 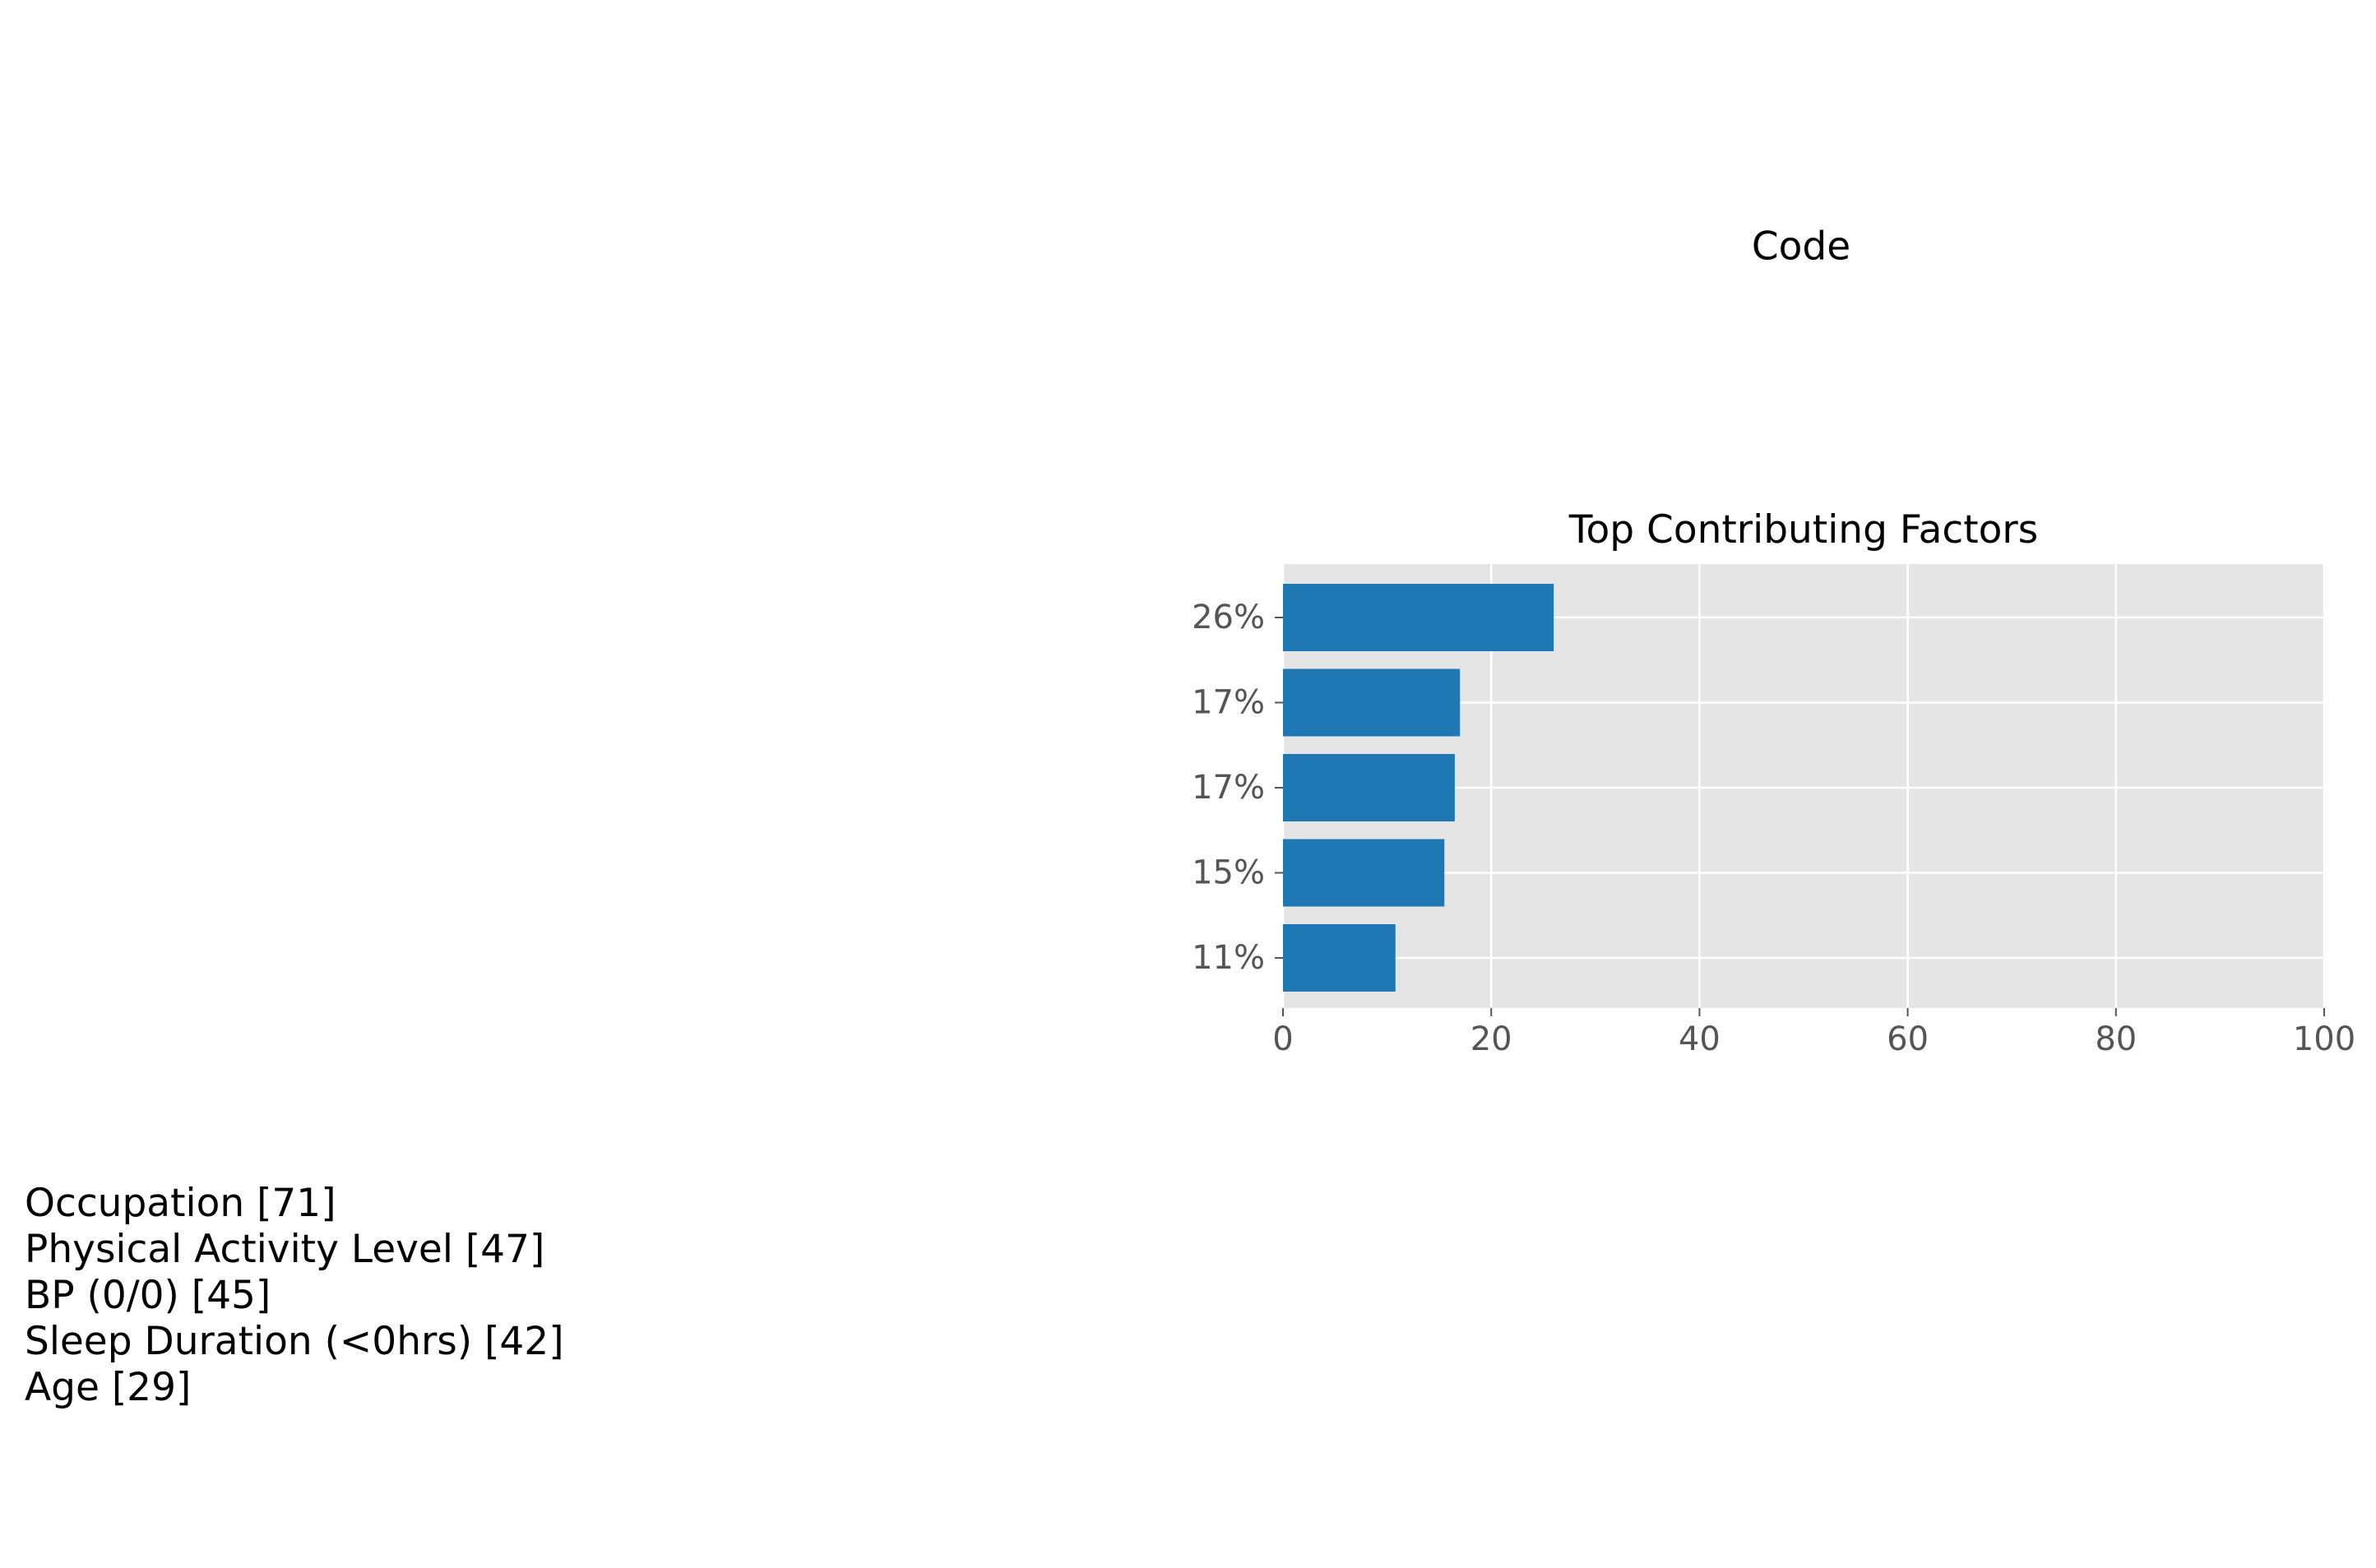 I want to click on factor-item: BP (0/0) [45], so click(x=148, y=1295).